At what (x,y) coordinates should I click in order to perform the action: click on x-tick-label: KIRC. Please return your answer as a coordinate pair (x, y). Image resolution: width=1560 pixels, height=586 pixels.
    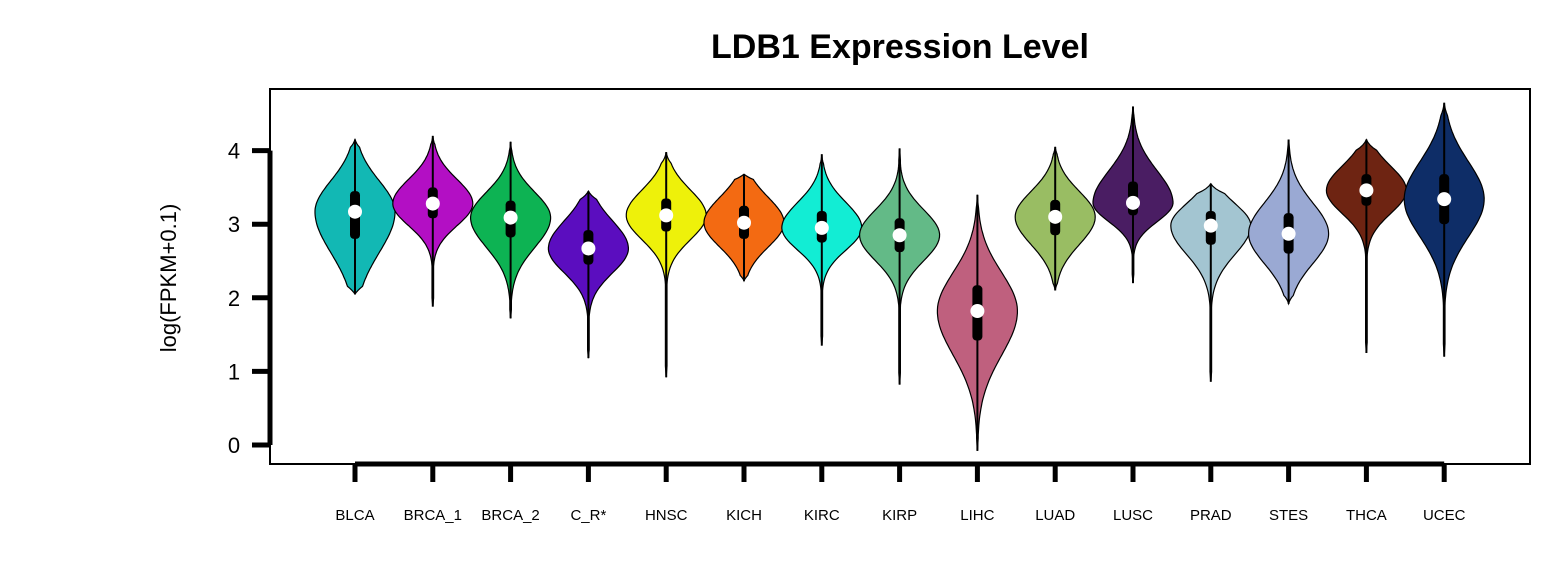
    Looking at the image, I should click on (822, 515).